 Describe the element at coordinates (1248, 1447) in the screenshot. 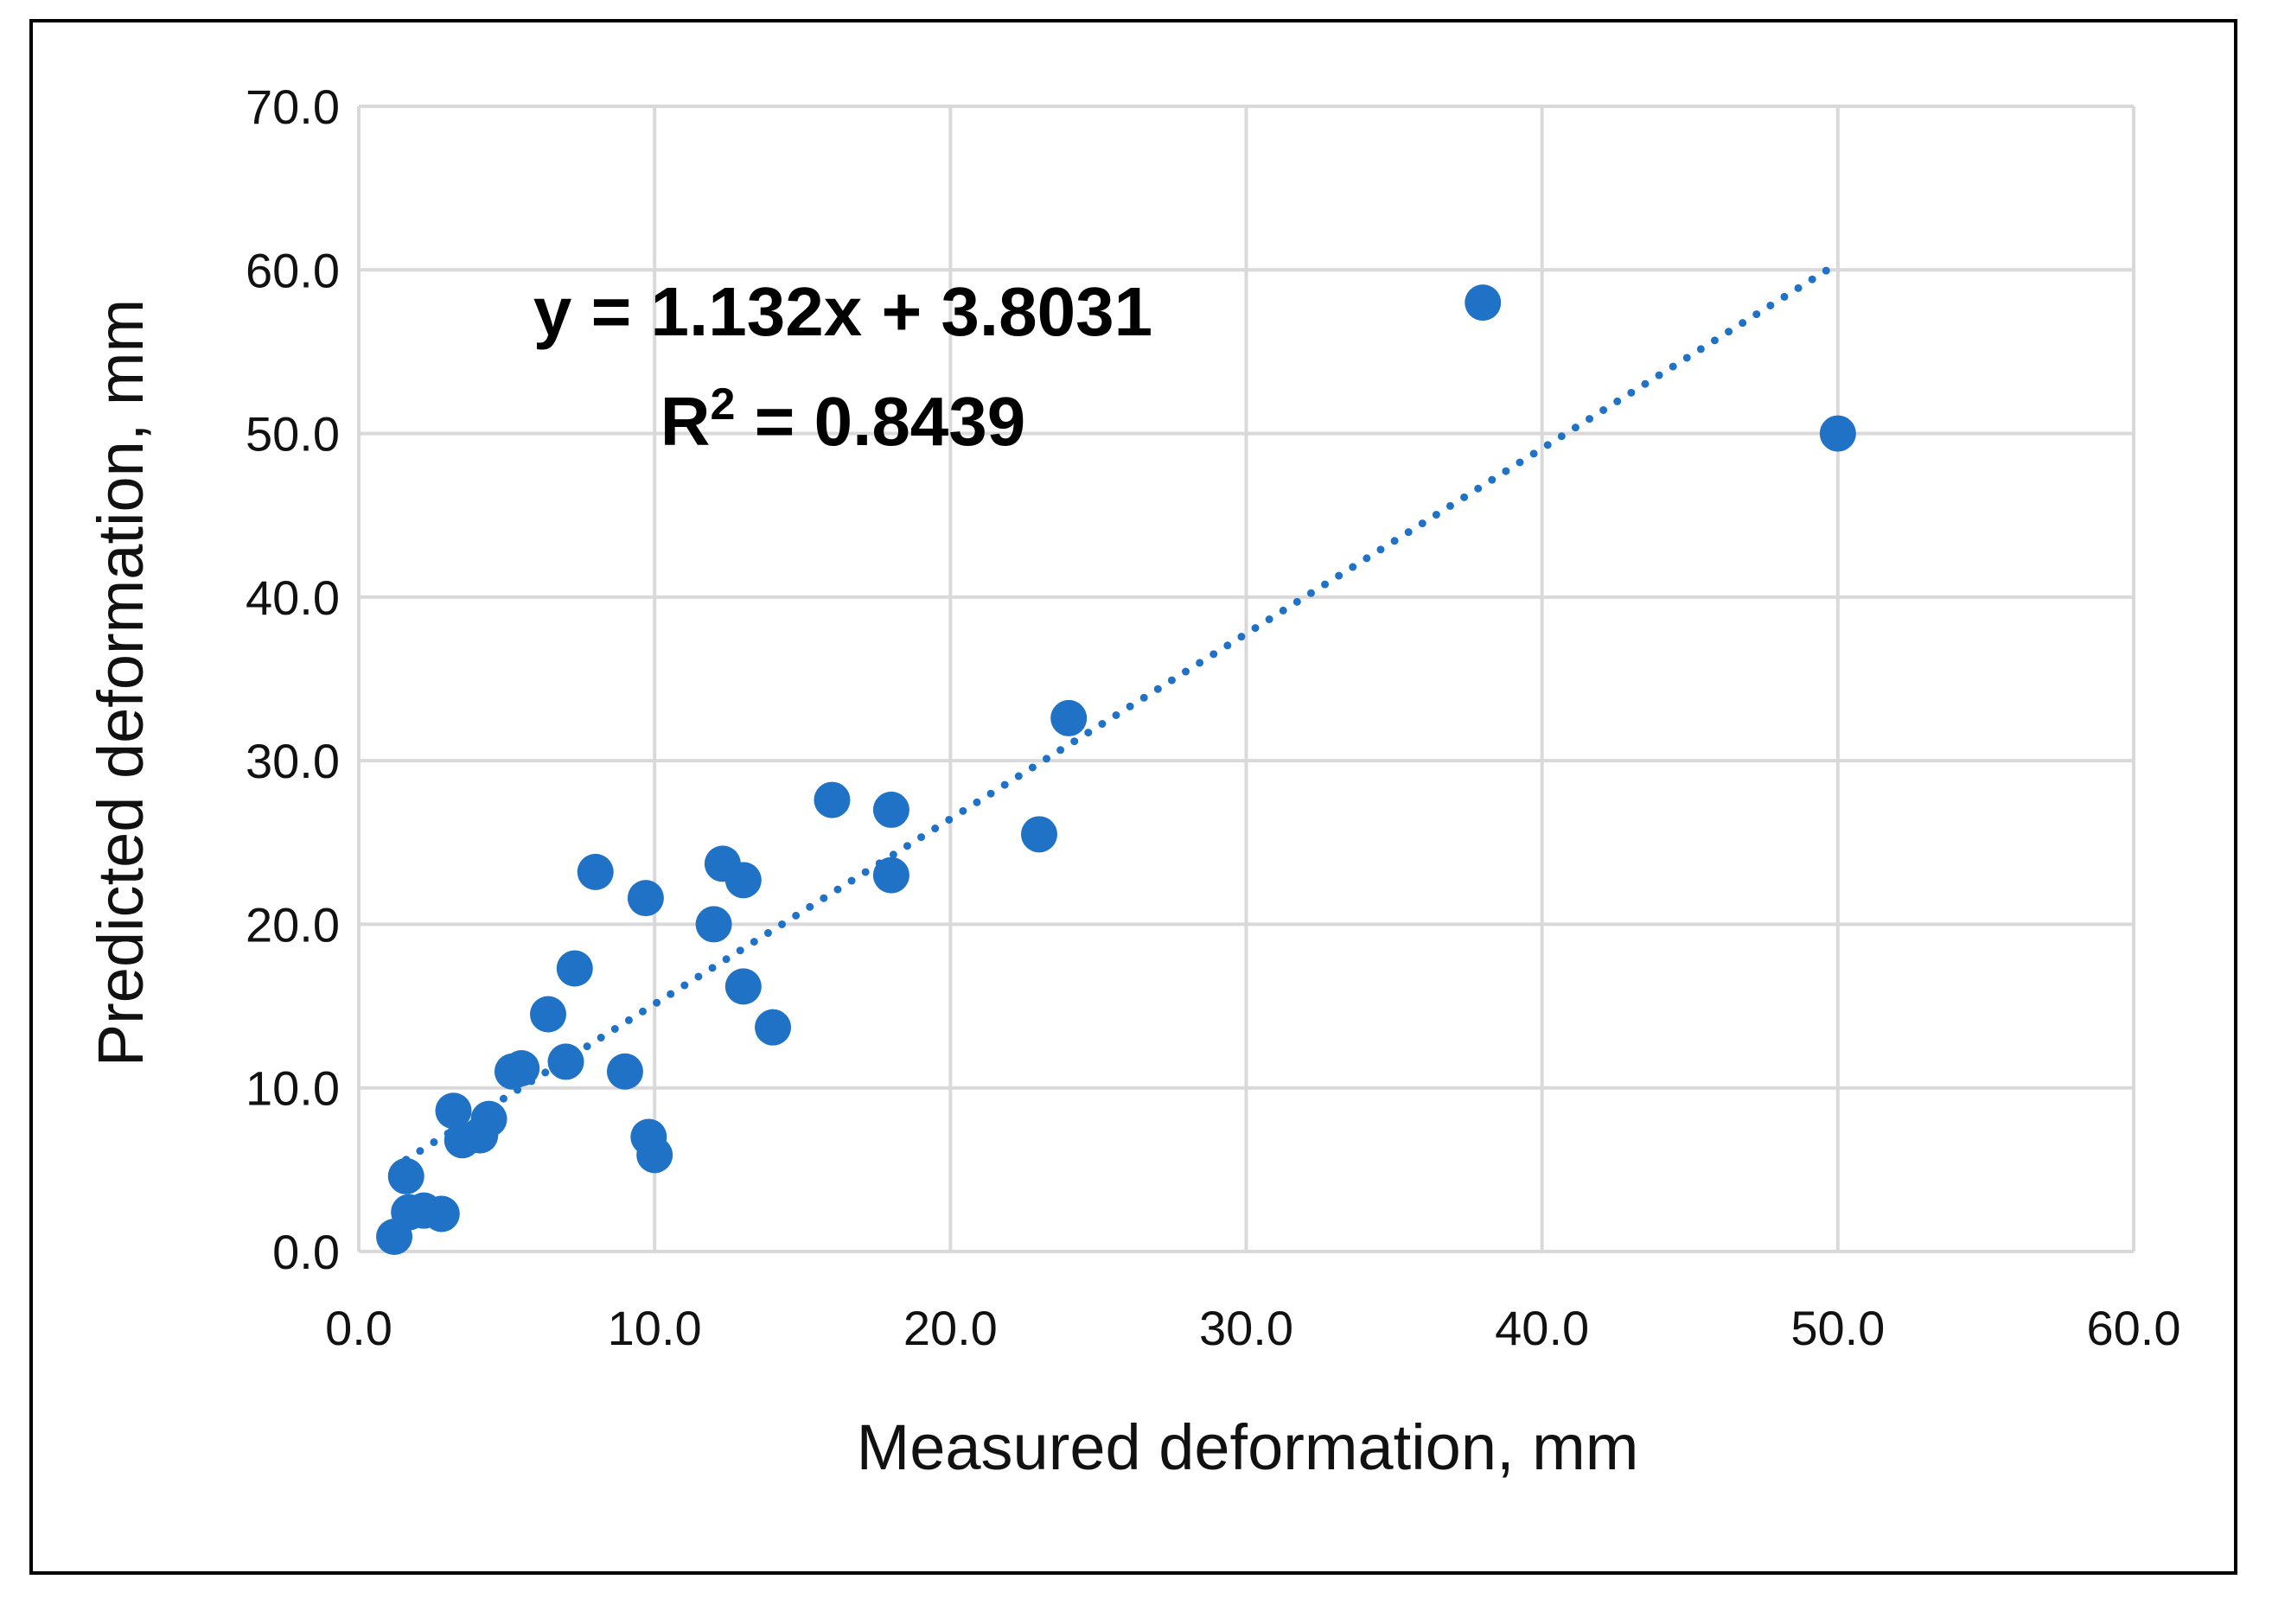

I see `x-axis-title: Measured deformation, mm` at that location.